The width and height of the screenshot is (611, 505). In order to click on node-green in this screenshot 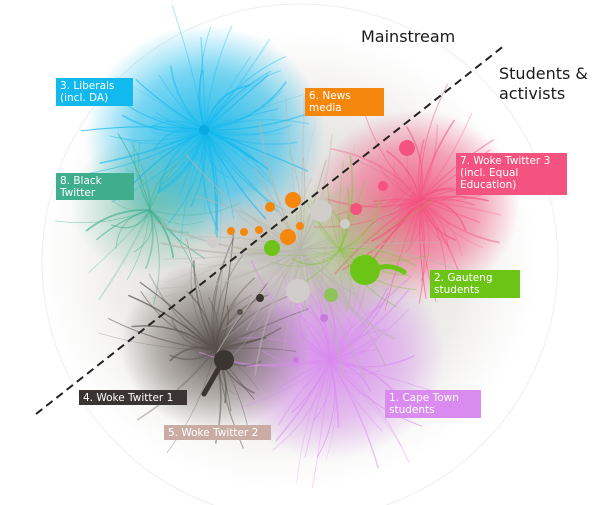, I will do `click(272, 248)`.